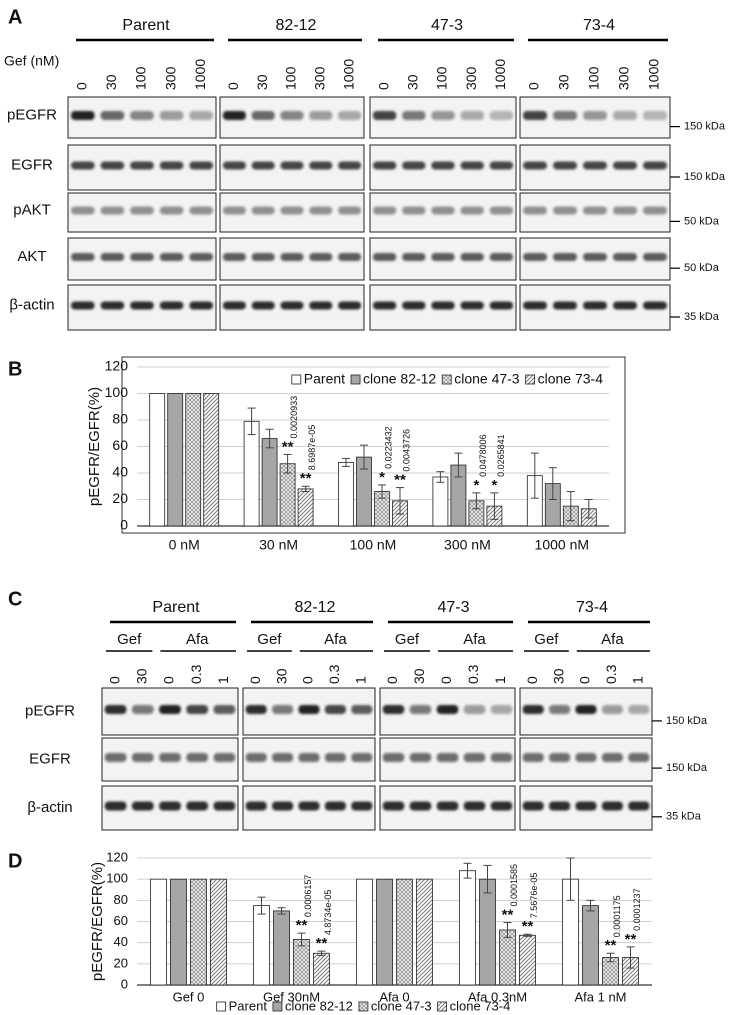 The width and height of the screenshot is (733, 1015). What do you see at coordinates (121, 962) in the screenshot?
I see `y-tick-label: 20` at bounding box center [121, 962].